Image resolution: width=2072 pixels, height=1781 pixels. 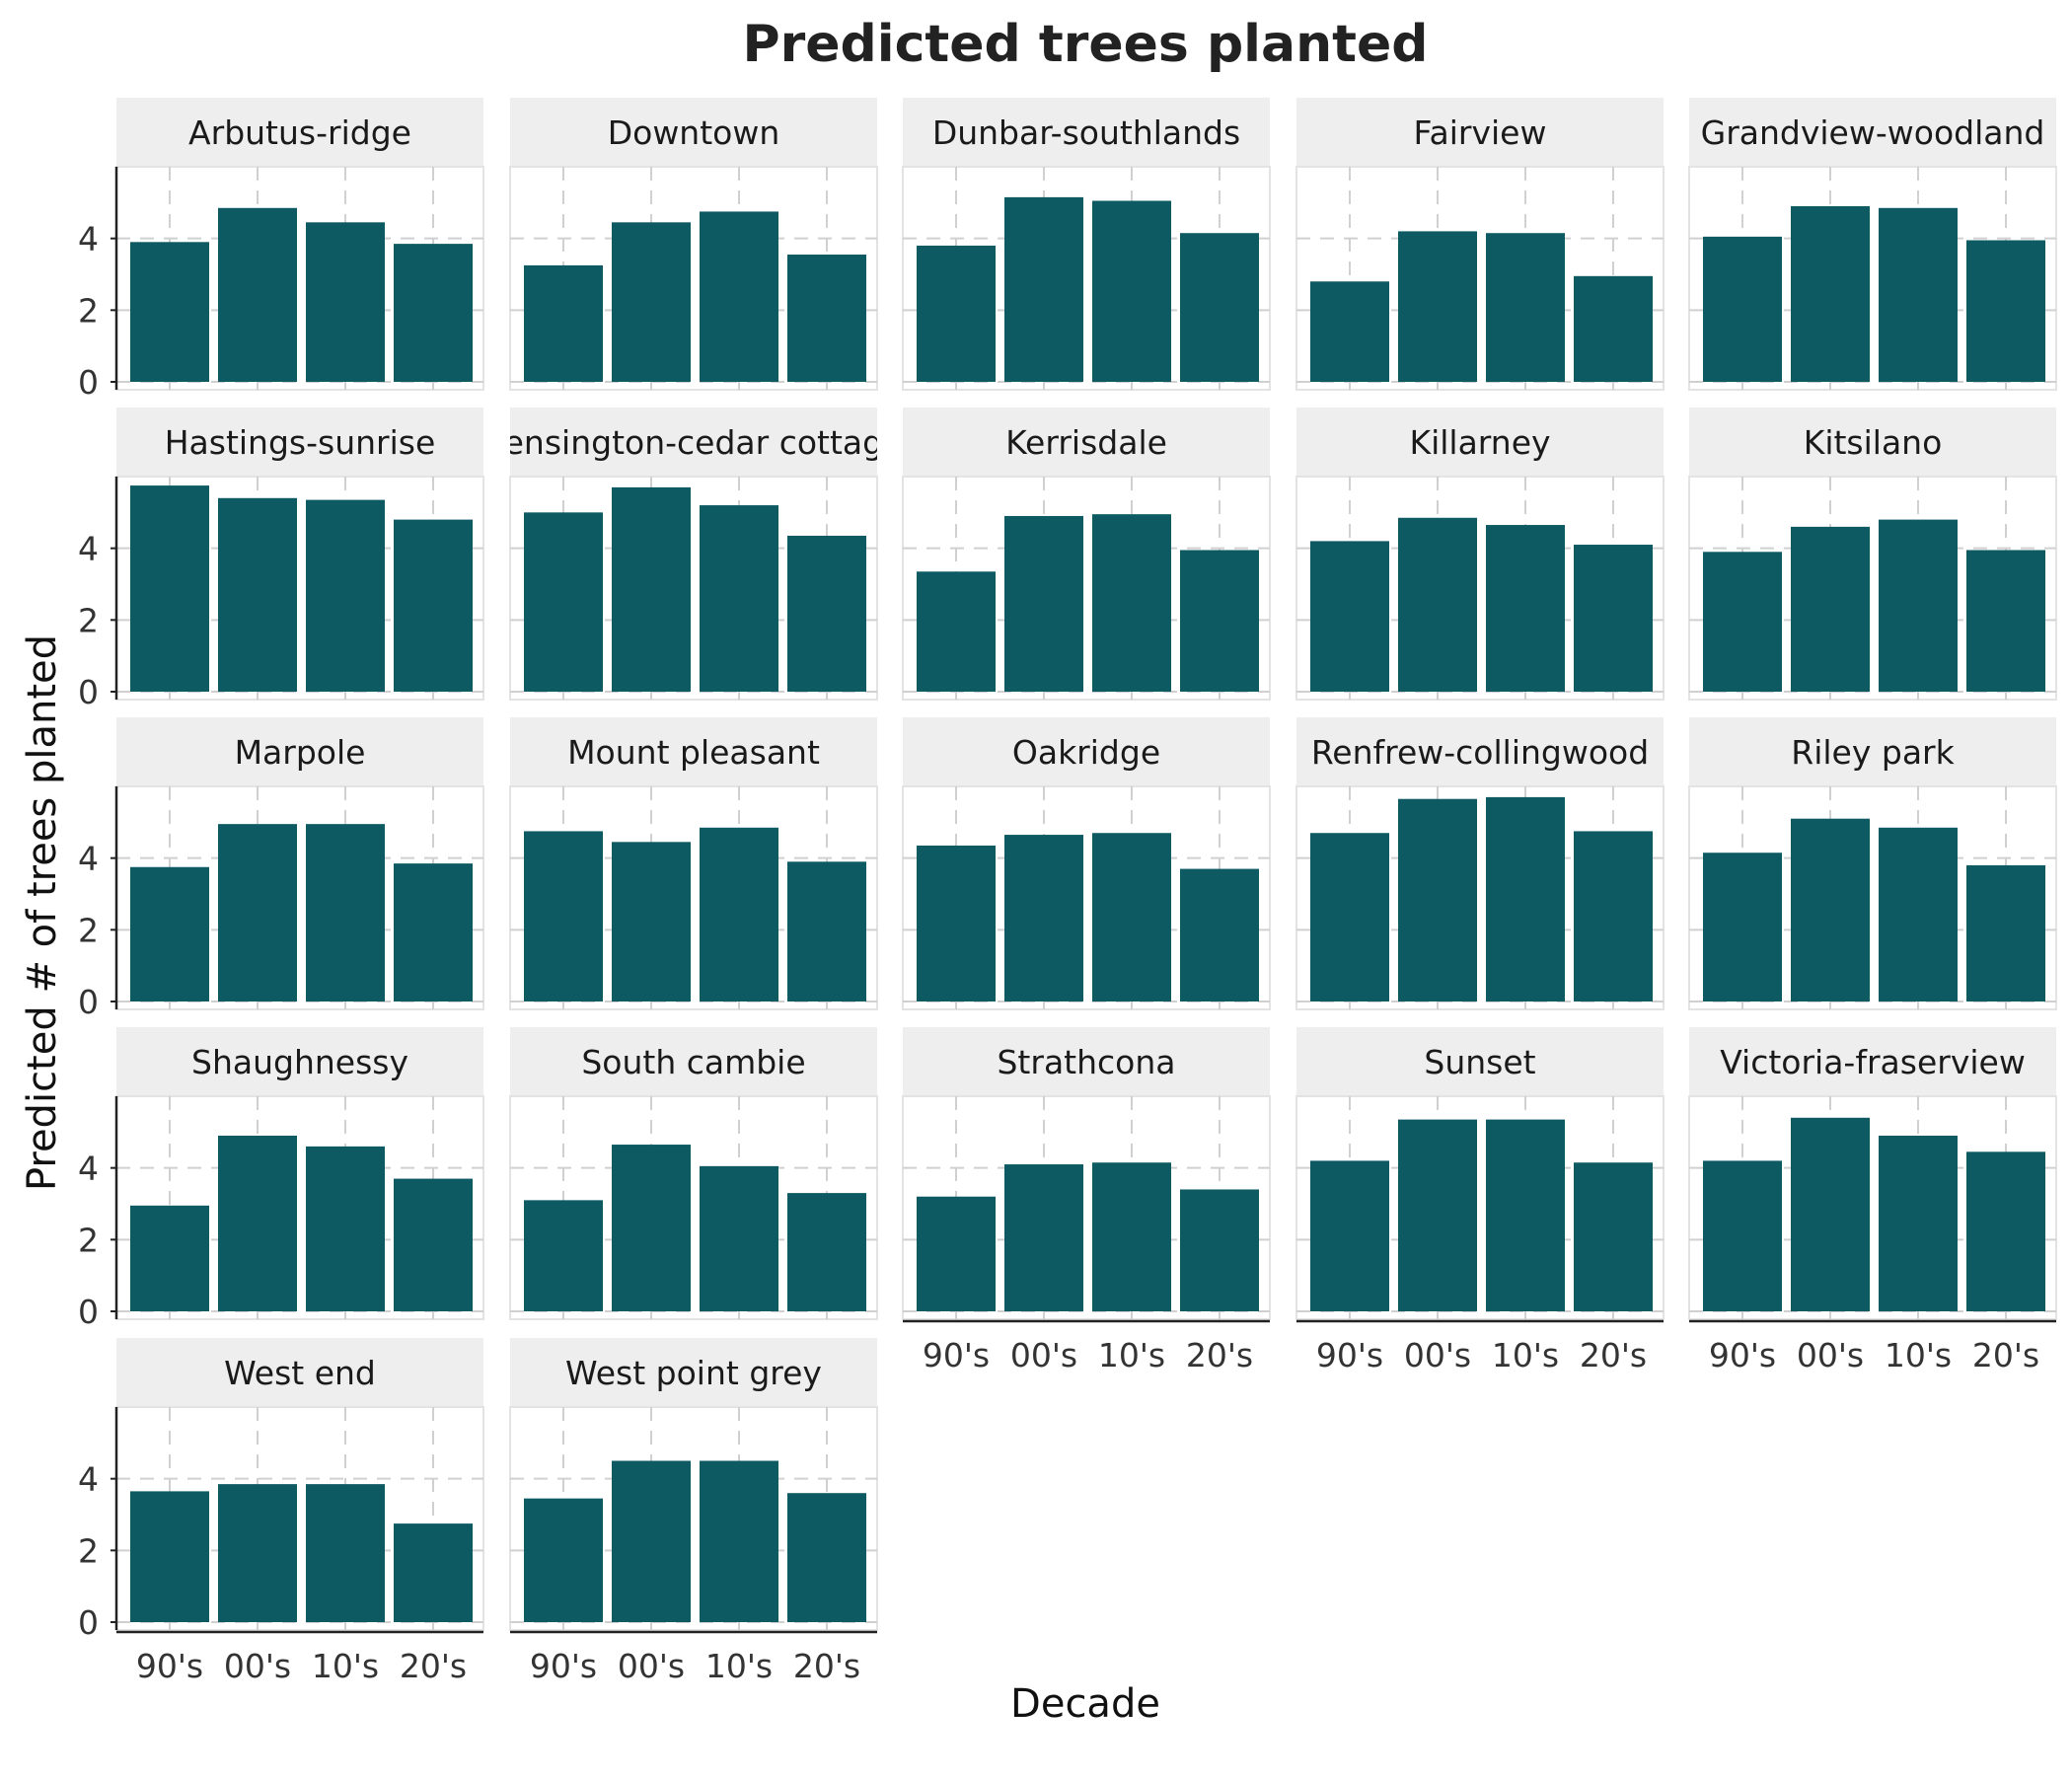 I want to click on facet-strip-label: Downtown, so click(x=694, y=132).